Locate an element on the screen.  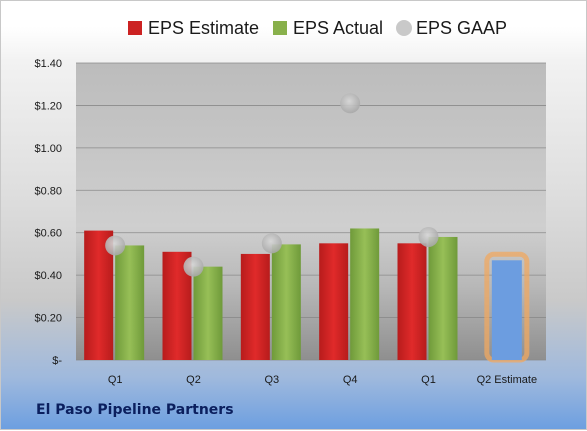
y-tick-label: $0.20 is located at coordinates (48, 319).